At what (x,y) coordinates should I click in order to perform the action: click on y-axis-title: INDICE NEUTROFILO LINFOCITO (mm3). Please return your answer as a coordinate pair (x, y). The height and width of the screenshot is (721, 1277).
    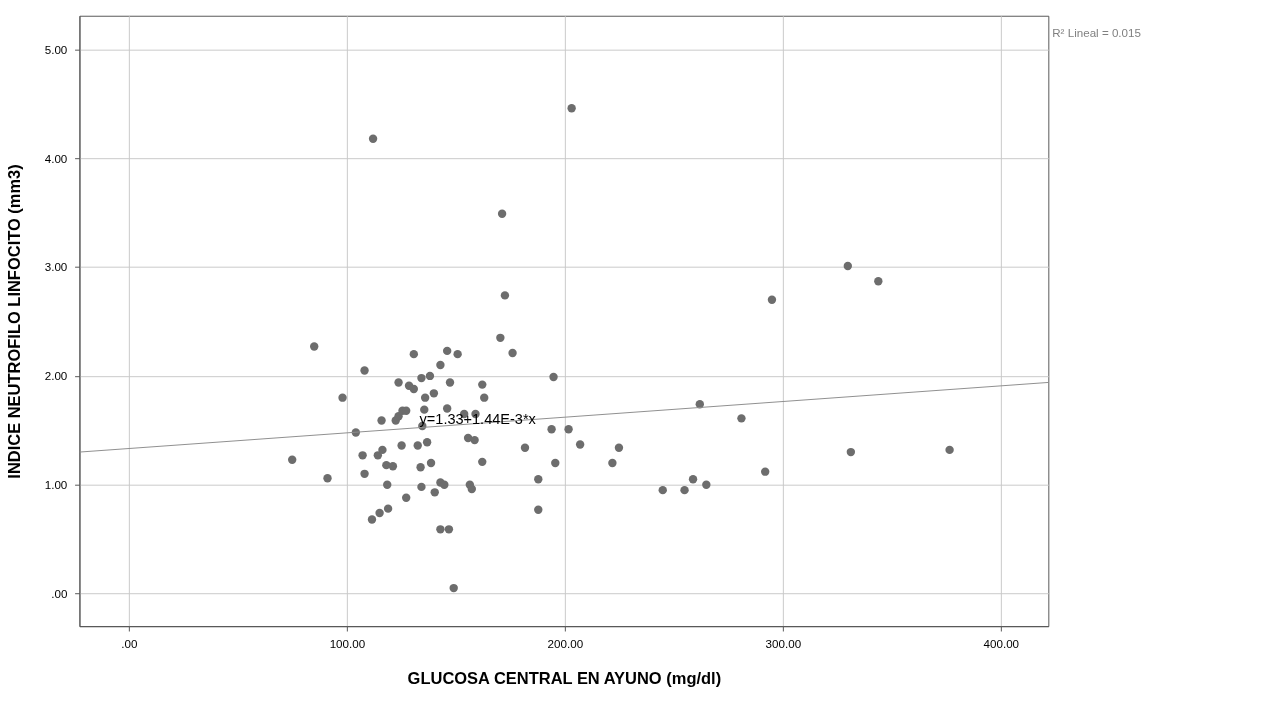
    Looking at the image, I should click on (13, 321).